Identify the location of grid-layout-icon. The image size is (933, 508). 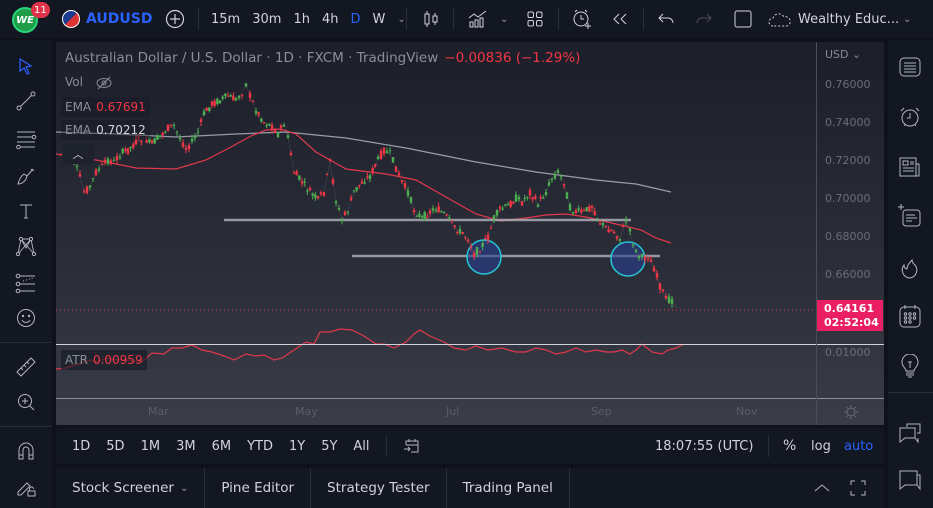
(535, 19).